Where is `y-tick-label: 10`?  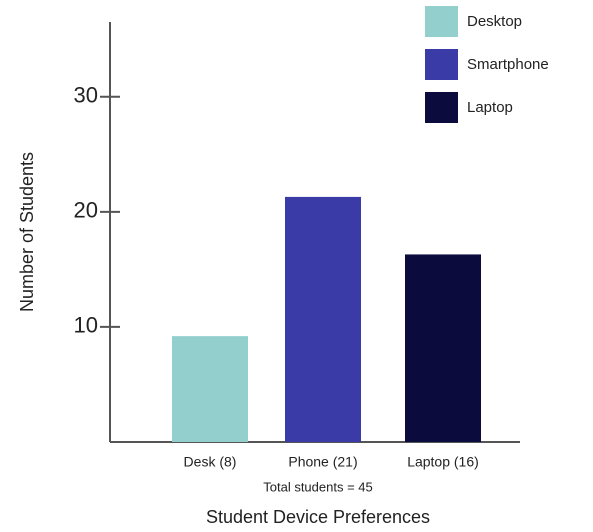
y-tick-label: 10 is located at coordinates (86, 325).